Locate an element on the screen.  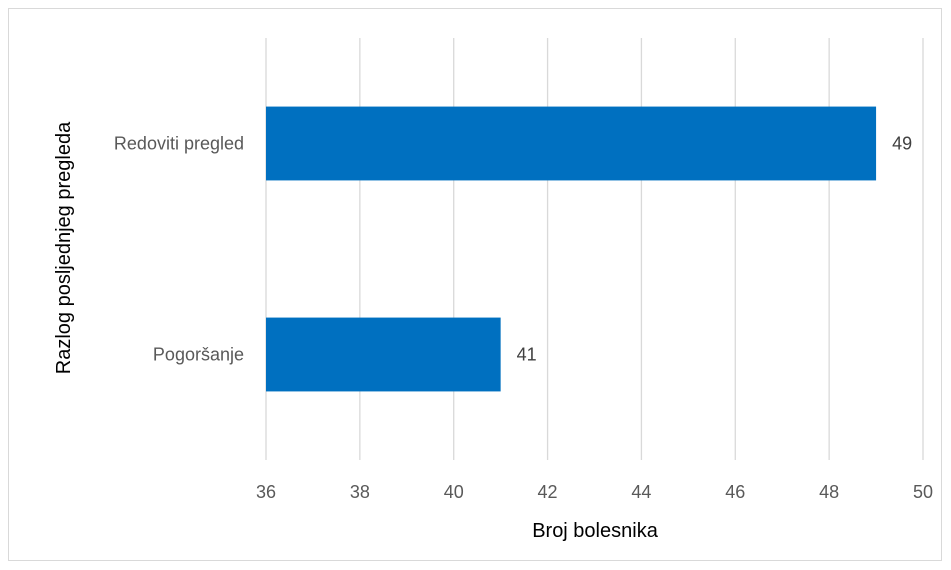
category-labels: Pogoršanje Redoviti pregled is located at coordinates (179, 249).